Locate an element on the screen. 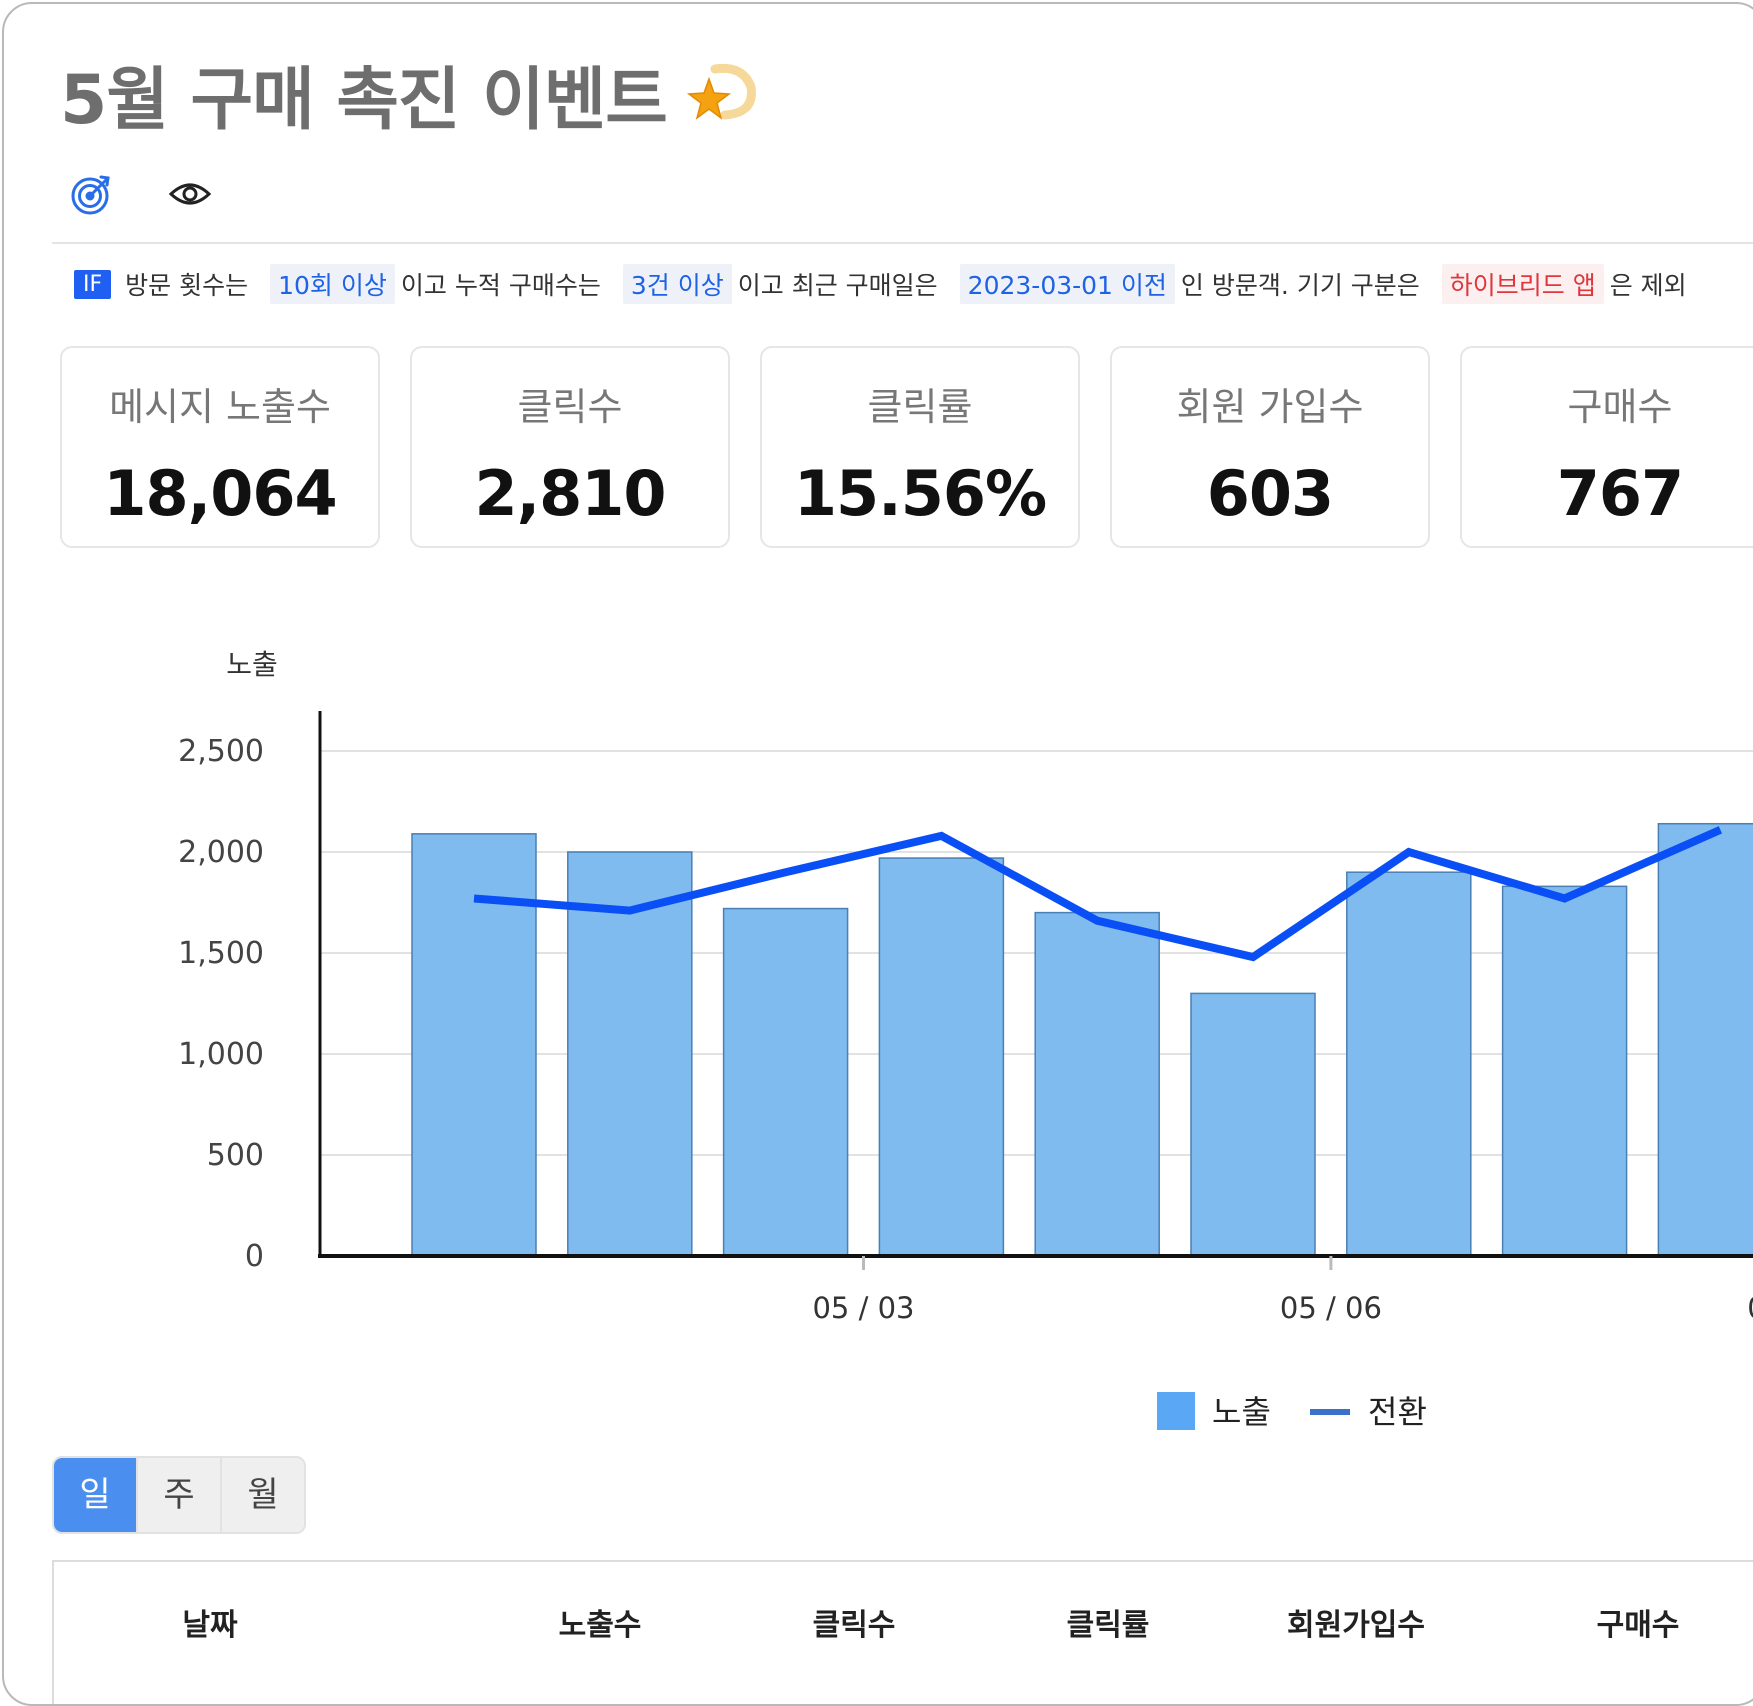 The image size is (1753, 1706). series-line is located at coordinates (1098, 894).